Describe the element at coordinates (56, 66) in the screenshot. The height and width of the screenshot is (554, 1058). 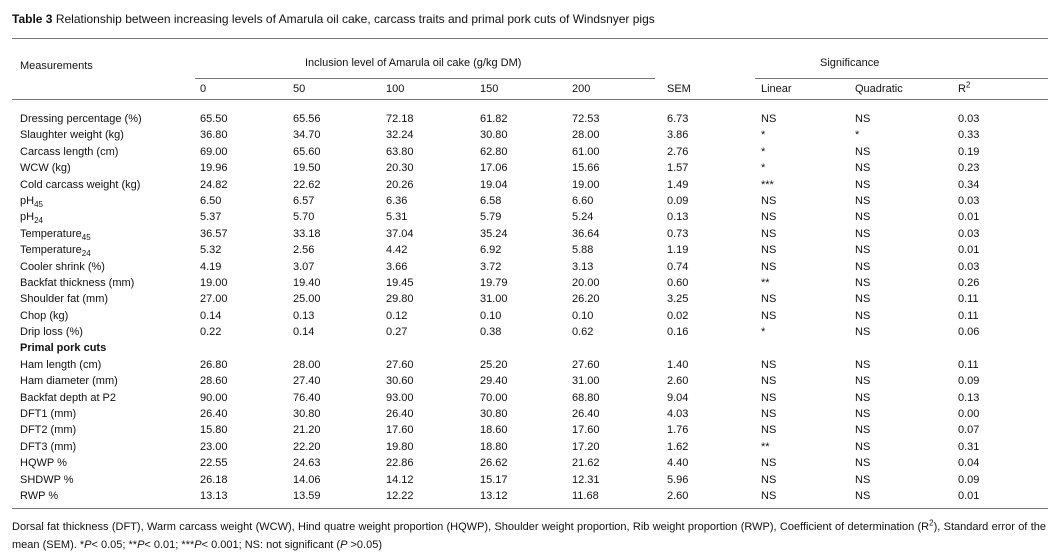
I see `header-cell: Measurements` at that location.